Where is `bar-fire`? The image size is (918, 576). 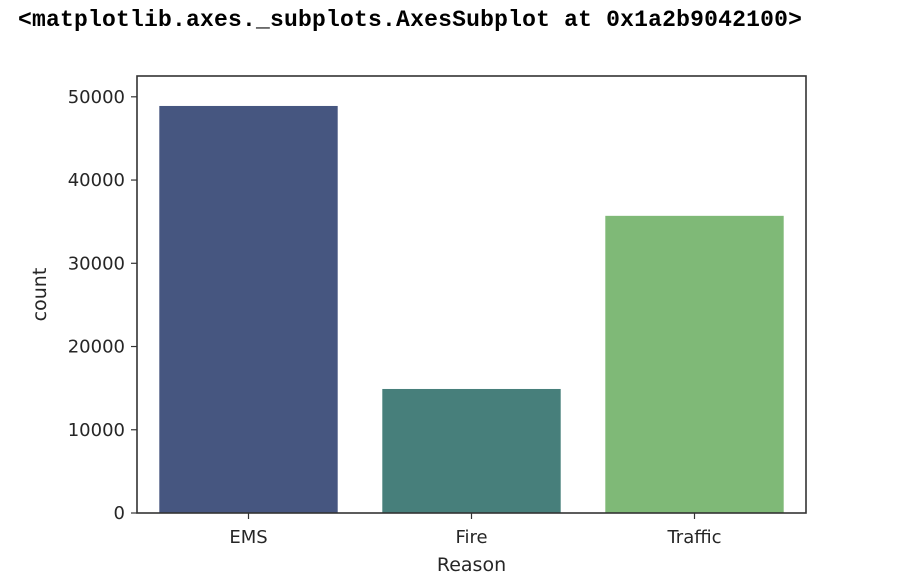 bar-fire is located at coordinates (471, 450).